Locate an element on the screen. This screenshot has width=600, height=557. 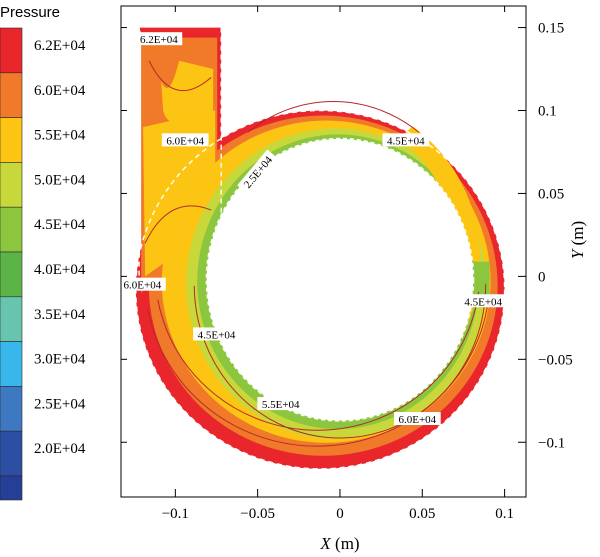
contour-annotation-text: 5.5E+04 is located at coordinates (281, 405).